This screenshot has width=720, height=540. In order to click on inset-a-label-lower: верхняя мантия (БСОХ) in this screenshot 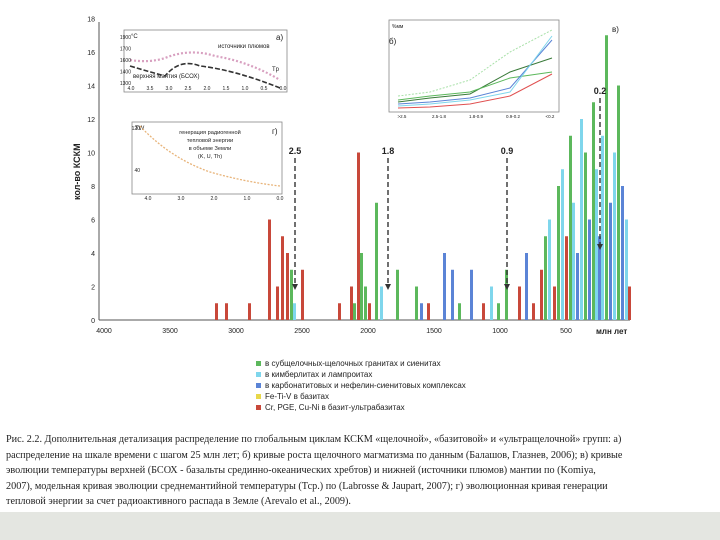, I will do `click(166, 77)`.